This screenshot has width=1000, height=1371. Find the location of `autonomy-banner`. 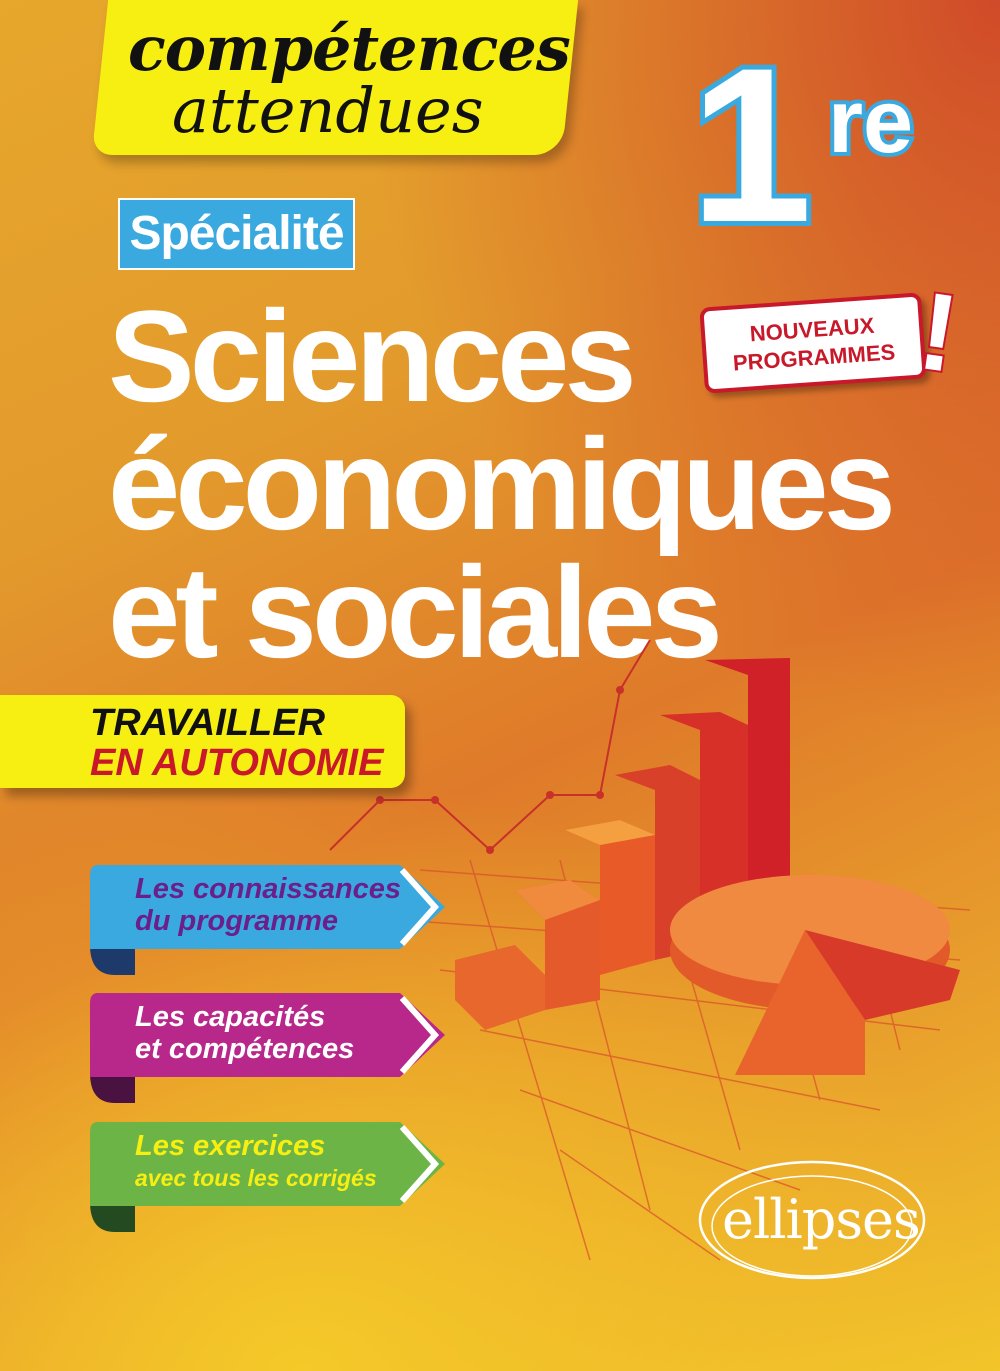

autonomy-banner is located at coordinates (202, 741).